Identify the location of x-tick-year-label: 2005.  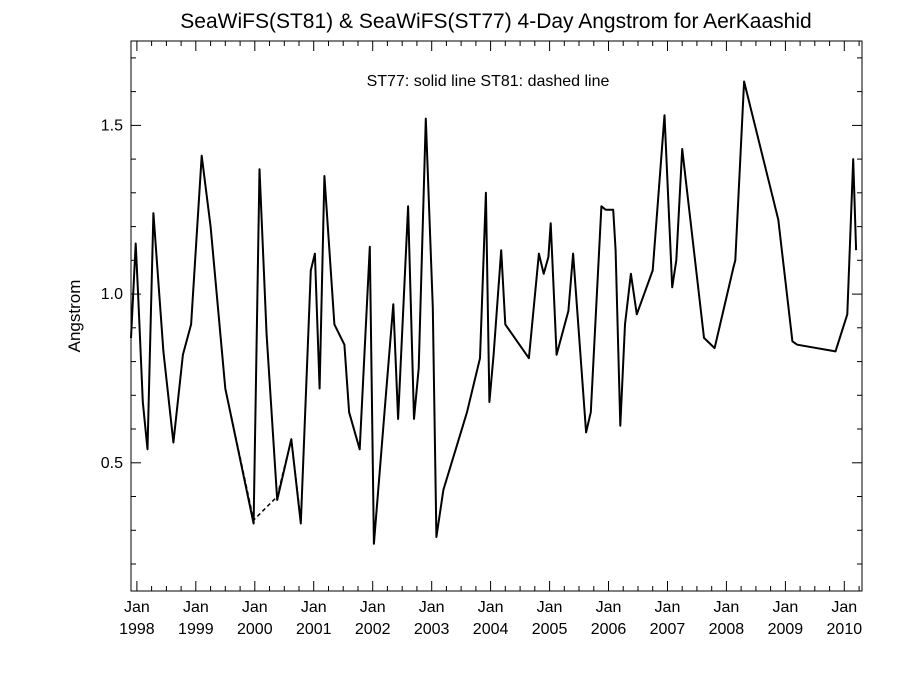
(550, 629).